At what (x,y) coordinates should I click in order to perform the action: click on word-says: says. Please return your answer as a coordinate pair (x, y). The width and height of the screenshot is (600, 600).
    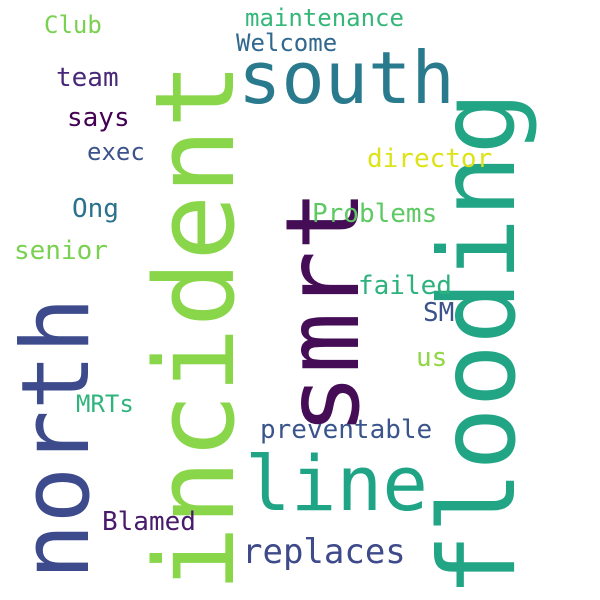
    Looking at the image, I should click on (98, 118).